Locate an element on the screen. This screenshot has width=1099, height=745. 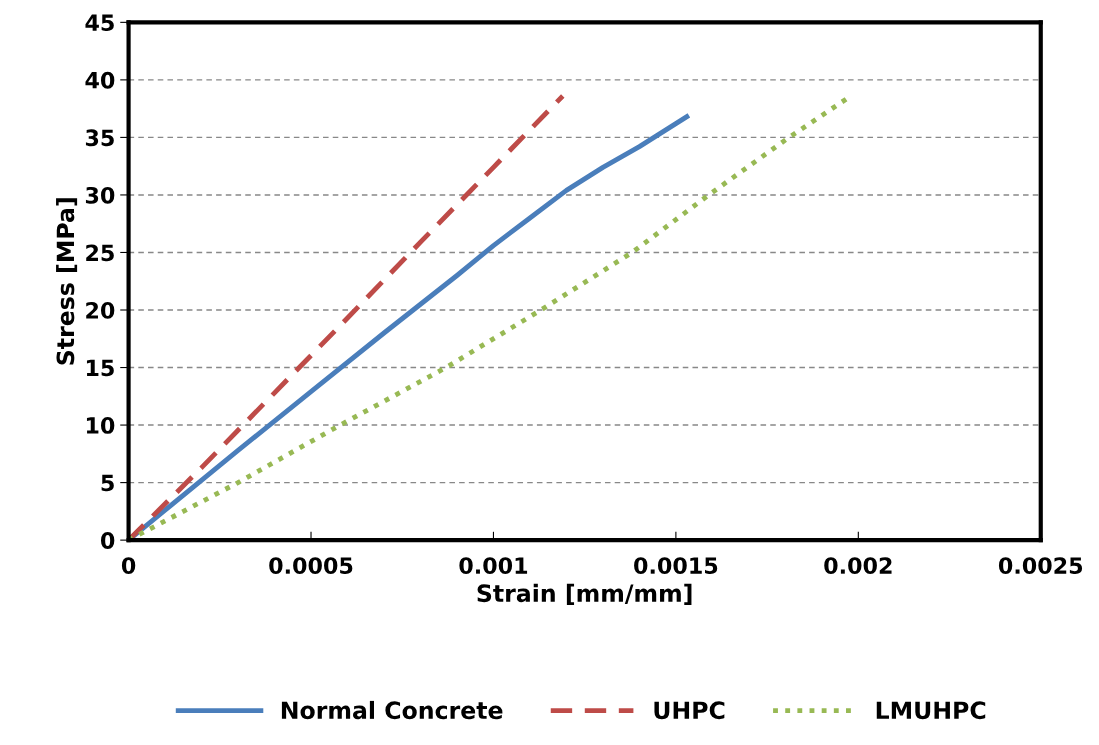
y-tick-label: 15 is located at coordinates (100, 368).